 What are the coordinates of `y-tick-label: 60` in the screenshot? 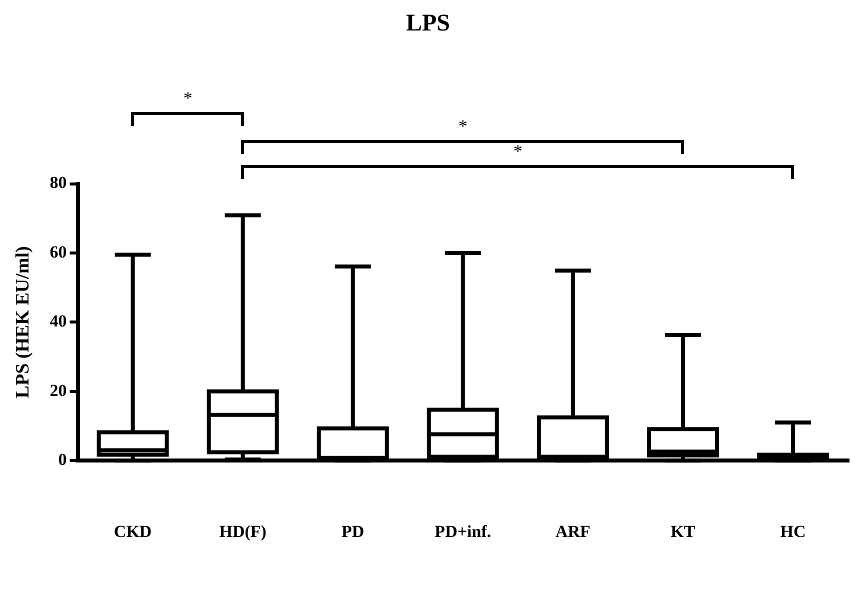 It's located at (58, 252).